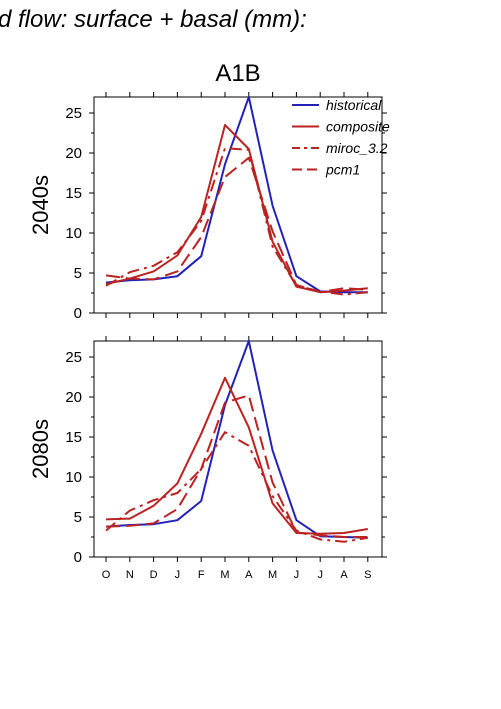 The width and height of the screenshot is (501, 709). I want to click on panel-label: 2080s, so click(40, 449).